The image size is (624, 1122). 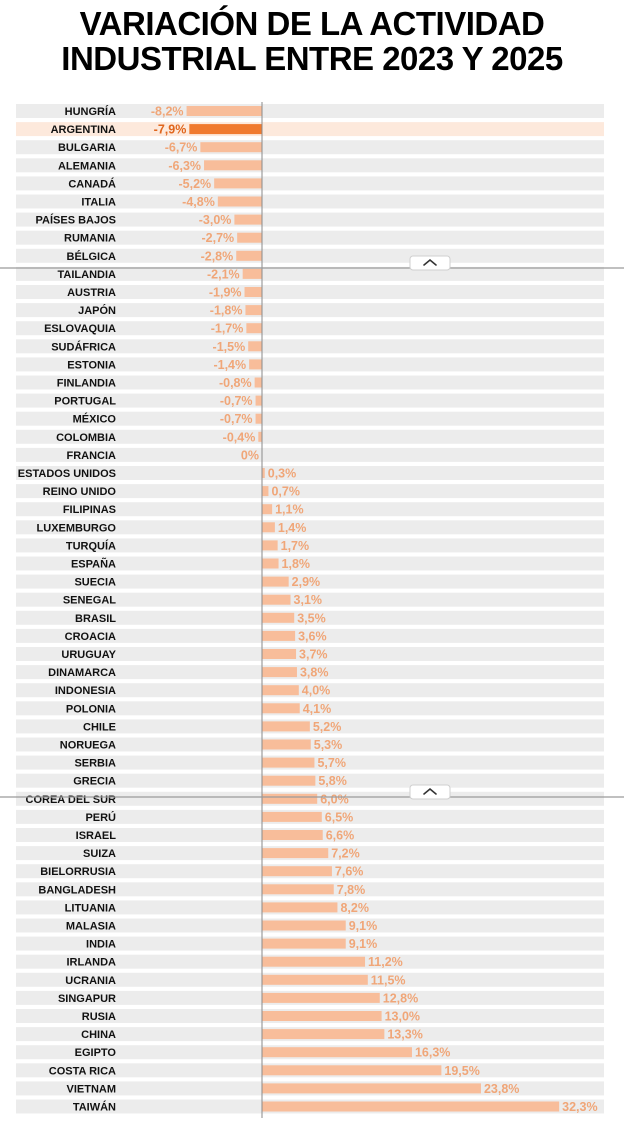 I want to click on value-label: -0,7%, so click(x=236, y=419).